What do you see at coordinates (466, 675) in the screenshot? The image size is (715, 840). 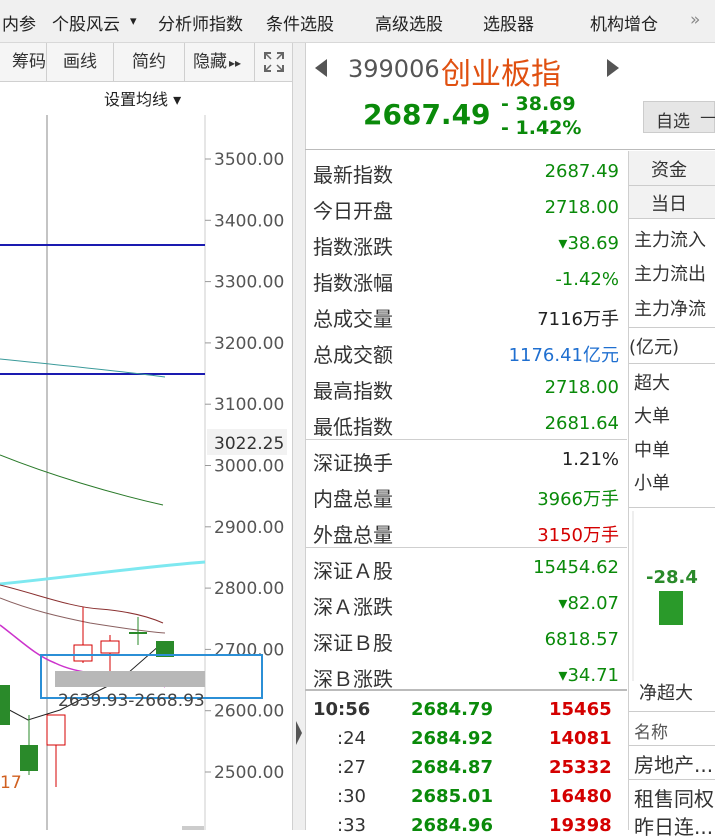 I see `stat-row: 深Ｂ涨跌 ▾34.71` at bounding box center [466, 675].